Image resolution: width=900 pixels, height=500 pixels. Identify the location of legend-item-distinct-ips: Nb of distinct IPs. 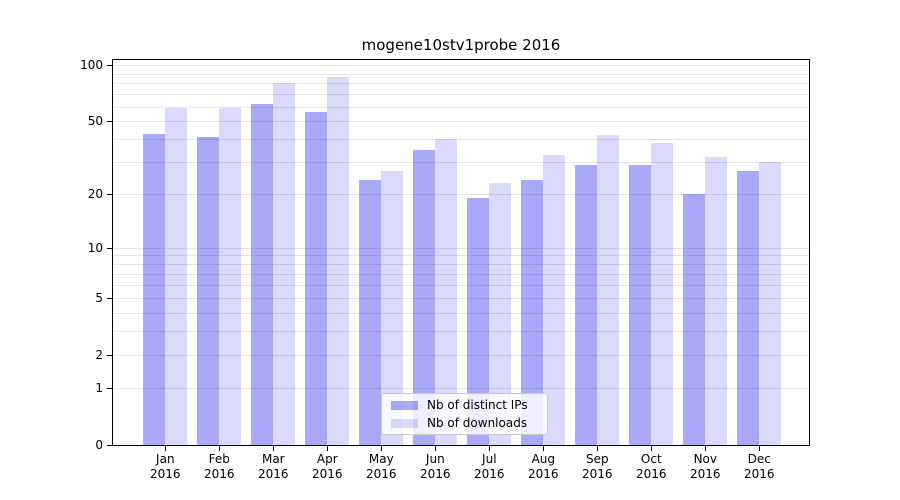
(464, 405).